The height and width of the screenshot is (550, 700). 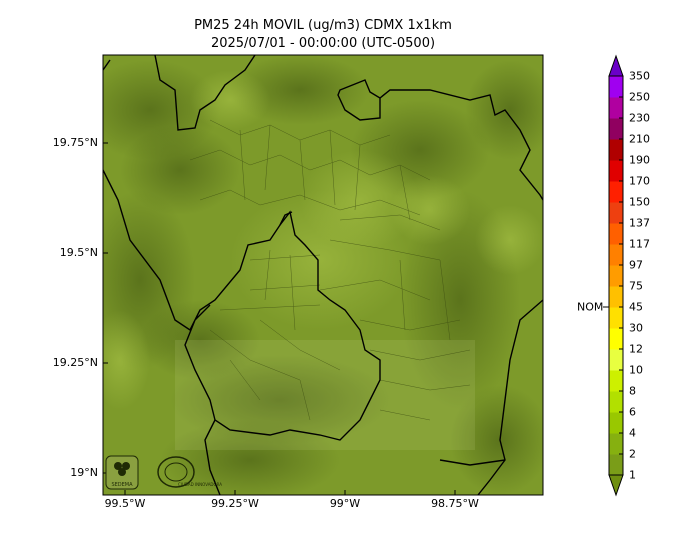 What do you see at coordinates (590, 307) in the screenshot?
I see `nom-label: NOM` at bounding box center [590, 307].